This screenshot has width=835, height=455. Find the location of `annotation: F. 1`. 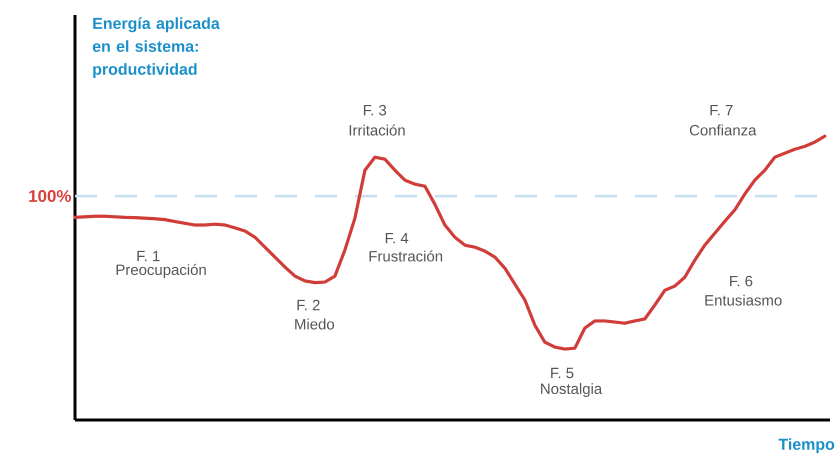

annotation: F. 1 is located at coordinates (148, 256).